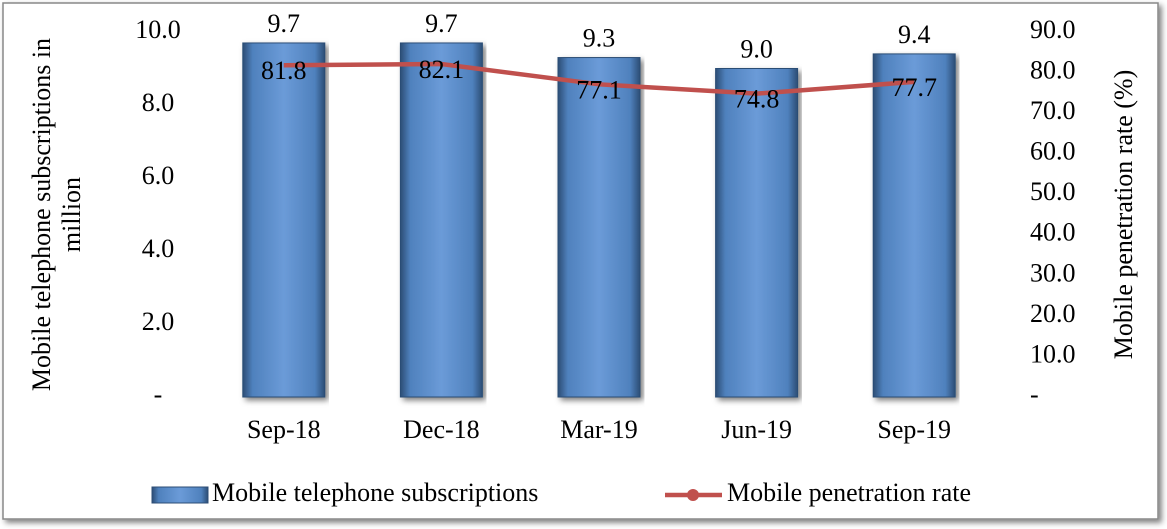 The height and width of the screenshot is (529, 1167). What do you see at coordinates (41, 214) in the screenshot?
I see `y-axis-label-line: Mobile telephone subscriptions in` at bounding box center [41, 214].